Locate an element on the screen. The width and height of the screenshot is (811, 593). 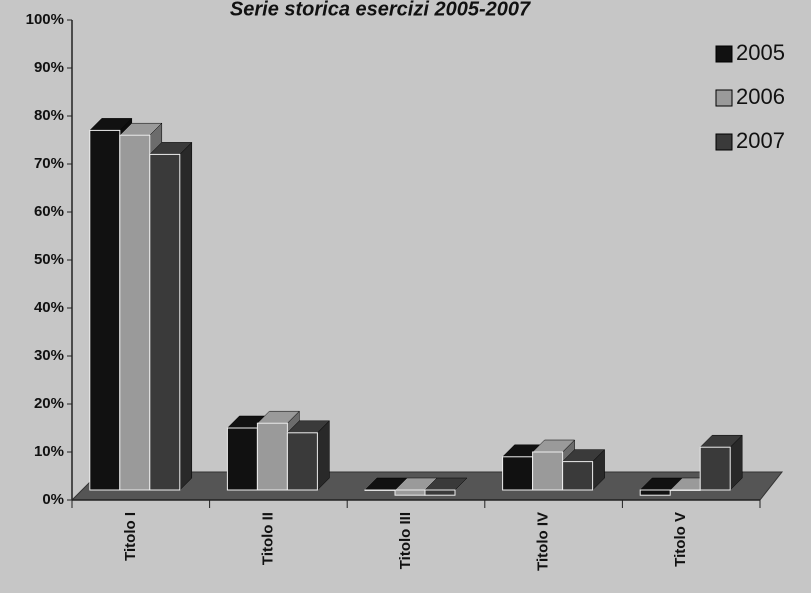
y-tick-label: 50% is located at coordinates (49, 259).